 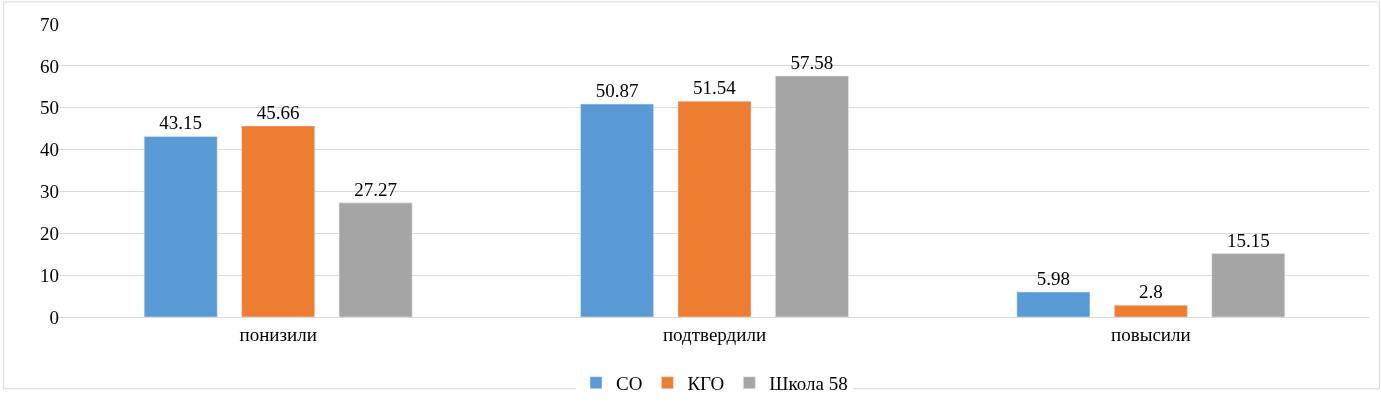 What do you see at coordinates (706, 384) in the screenshot?
I see `legend-label: КГО` at bounding box center [706, 384].